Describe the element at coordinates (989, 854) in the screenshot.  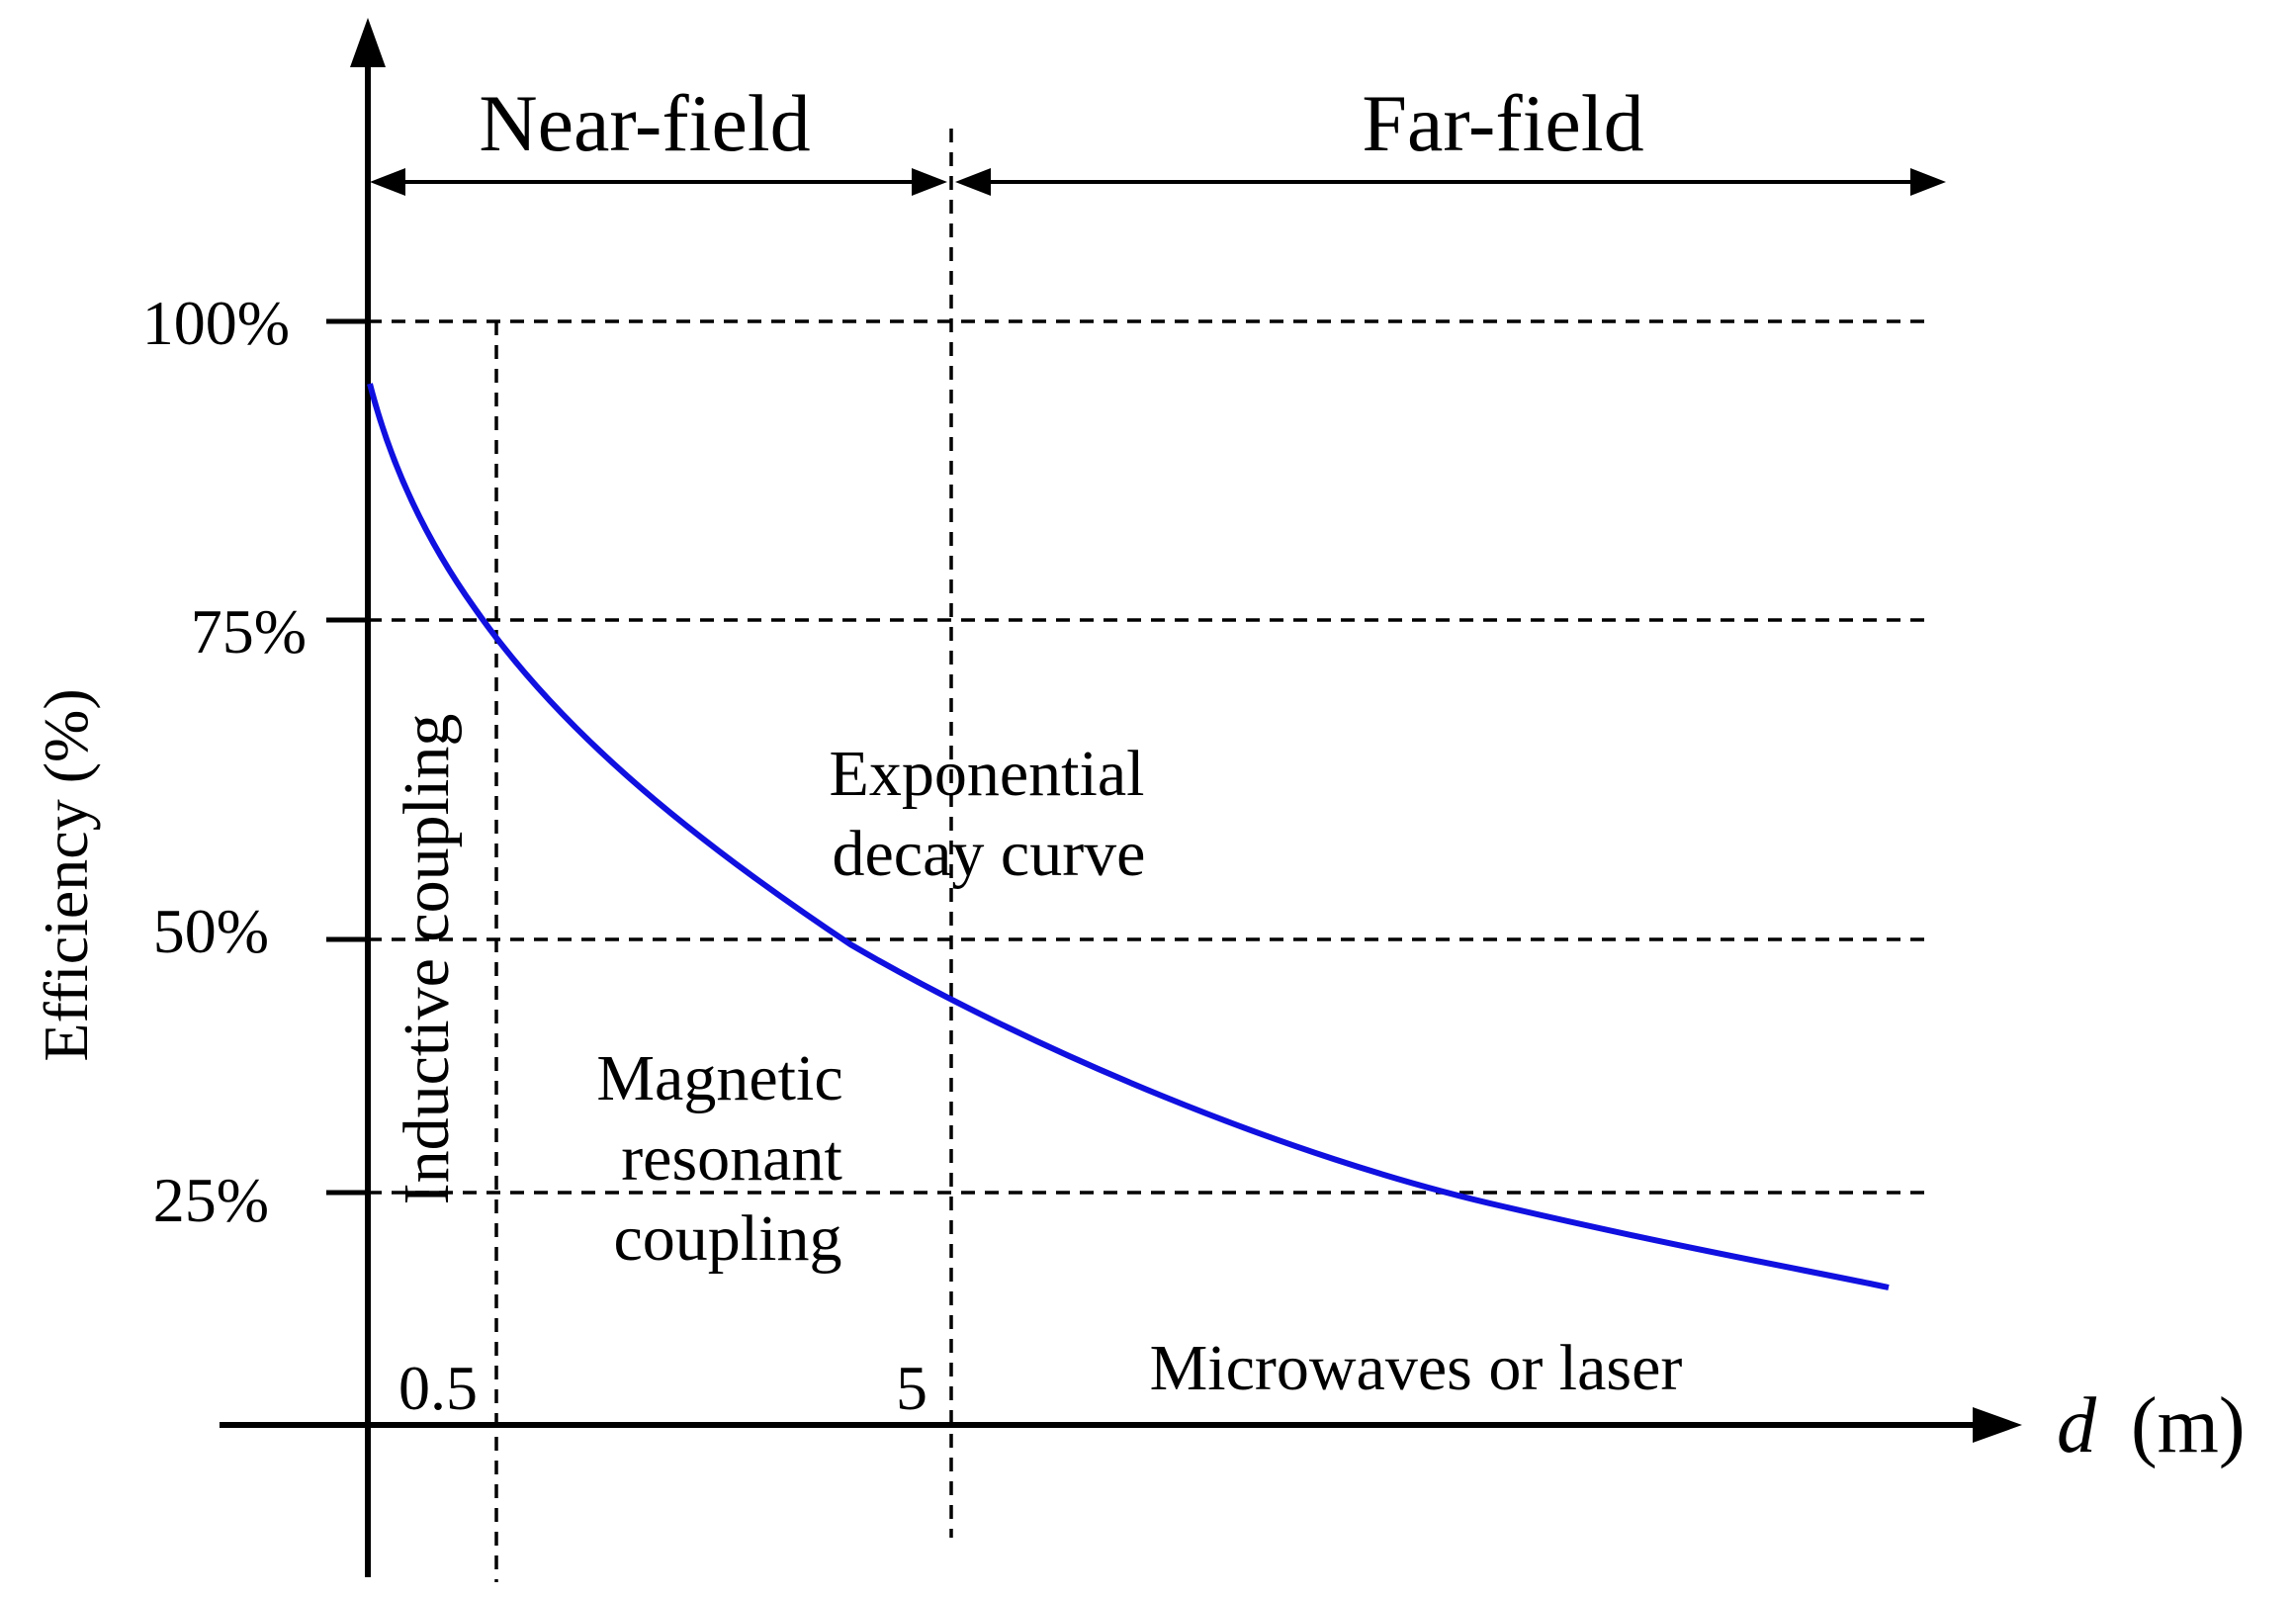
I see `exponential-label-line2: decay curve` at that location.